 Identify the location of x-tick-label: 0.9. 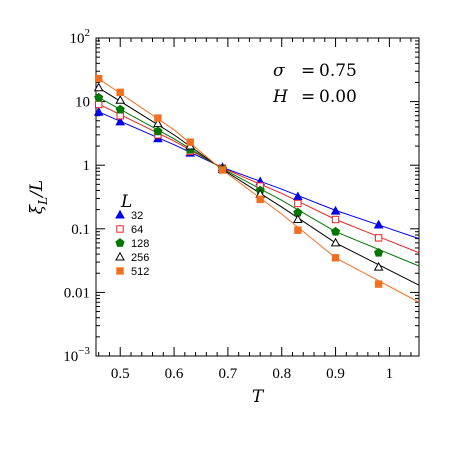
(335, 374).